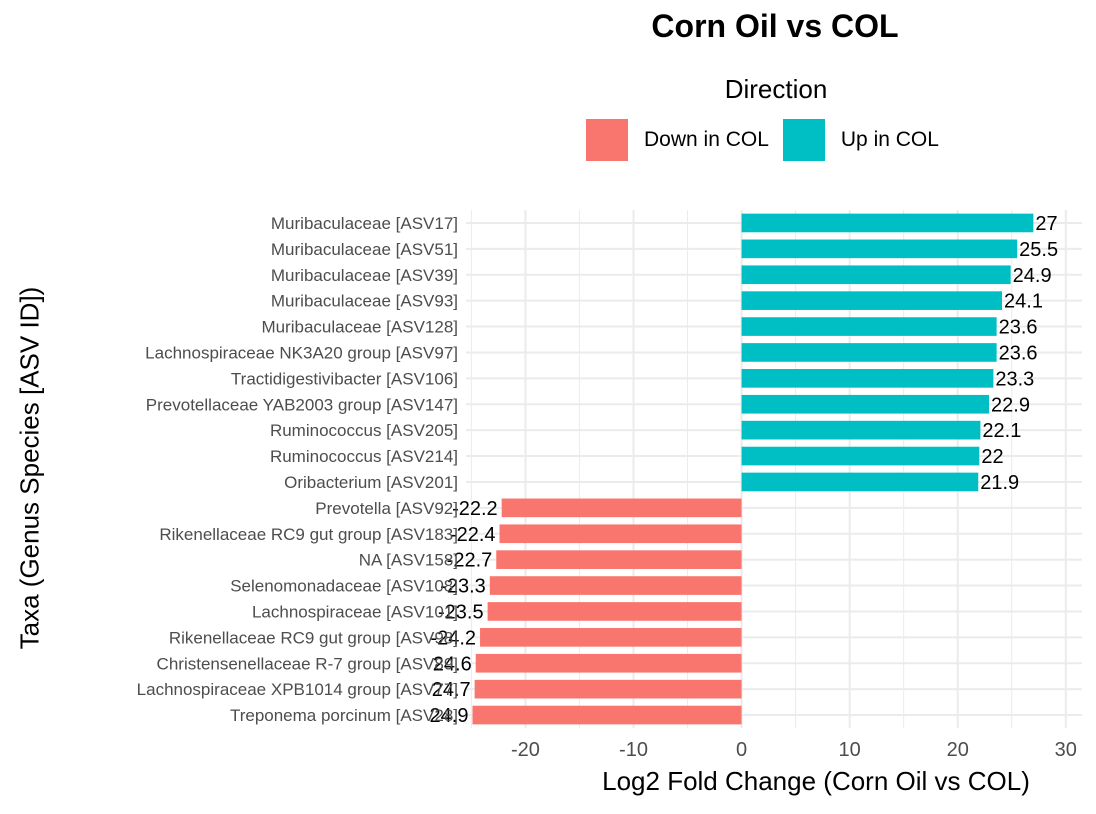  What do you see at coordinates (364, 456) in the screenshot?
I see `y-tick-label: Ruminococcus [ASV214]` at bounding box center [364, 456].